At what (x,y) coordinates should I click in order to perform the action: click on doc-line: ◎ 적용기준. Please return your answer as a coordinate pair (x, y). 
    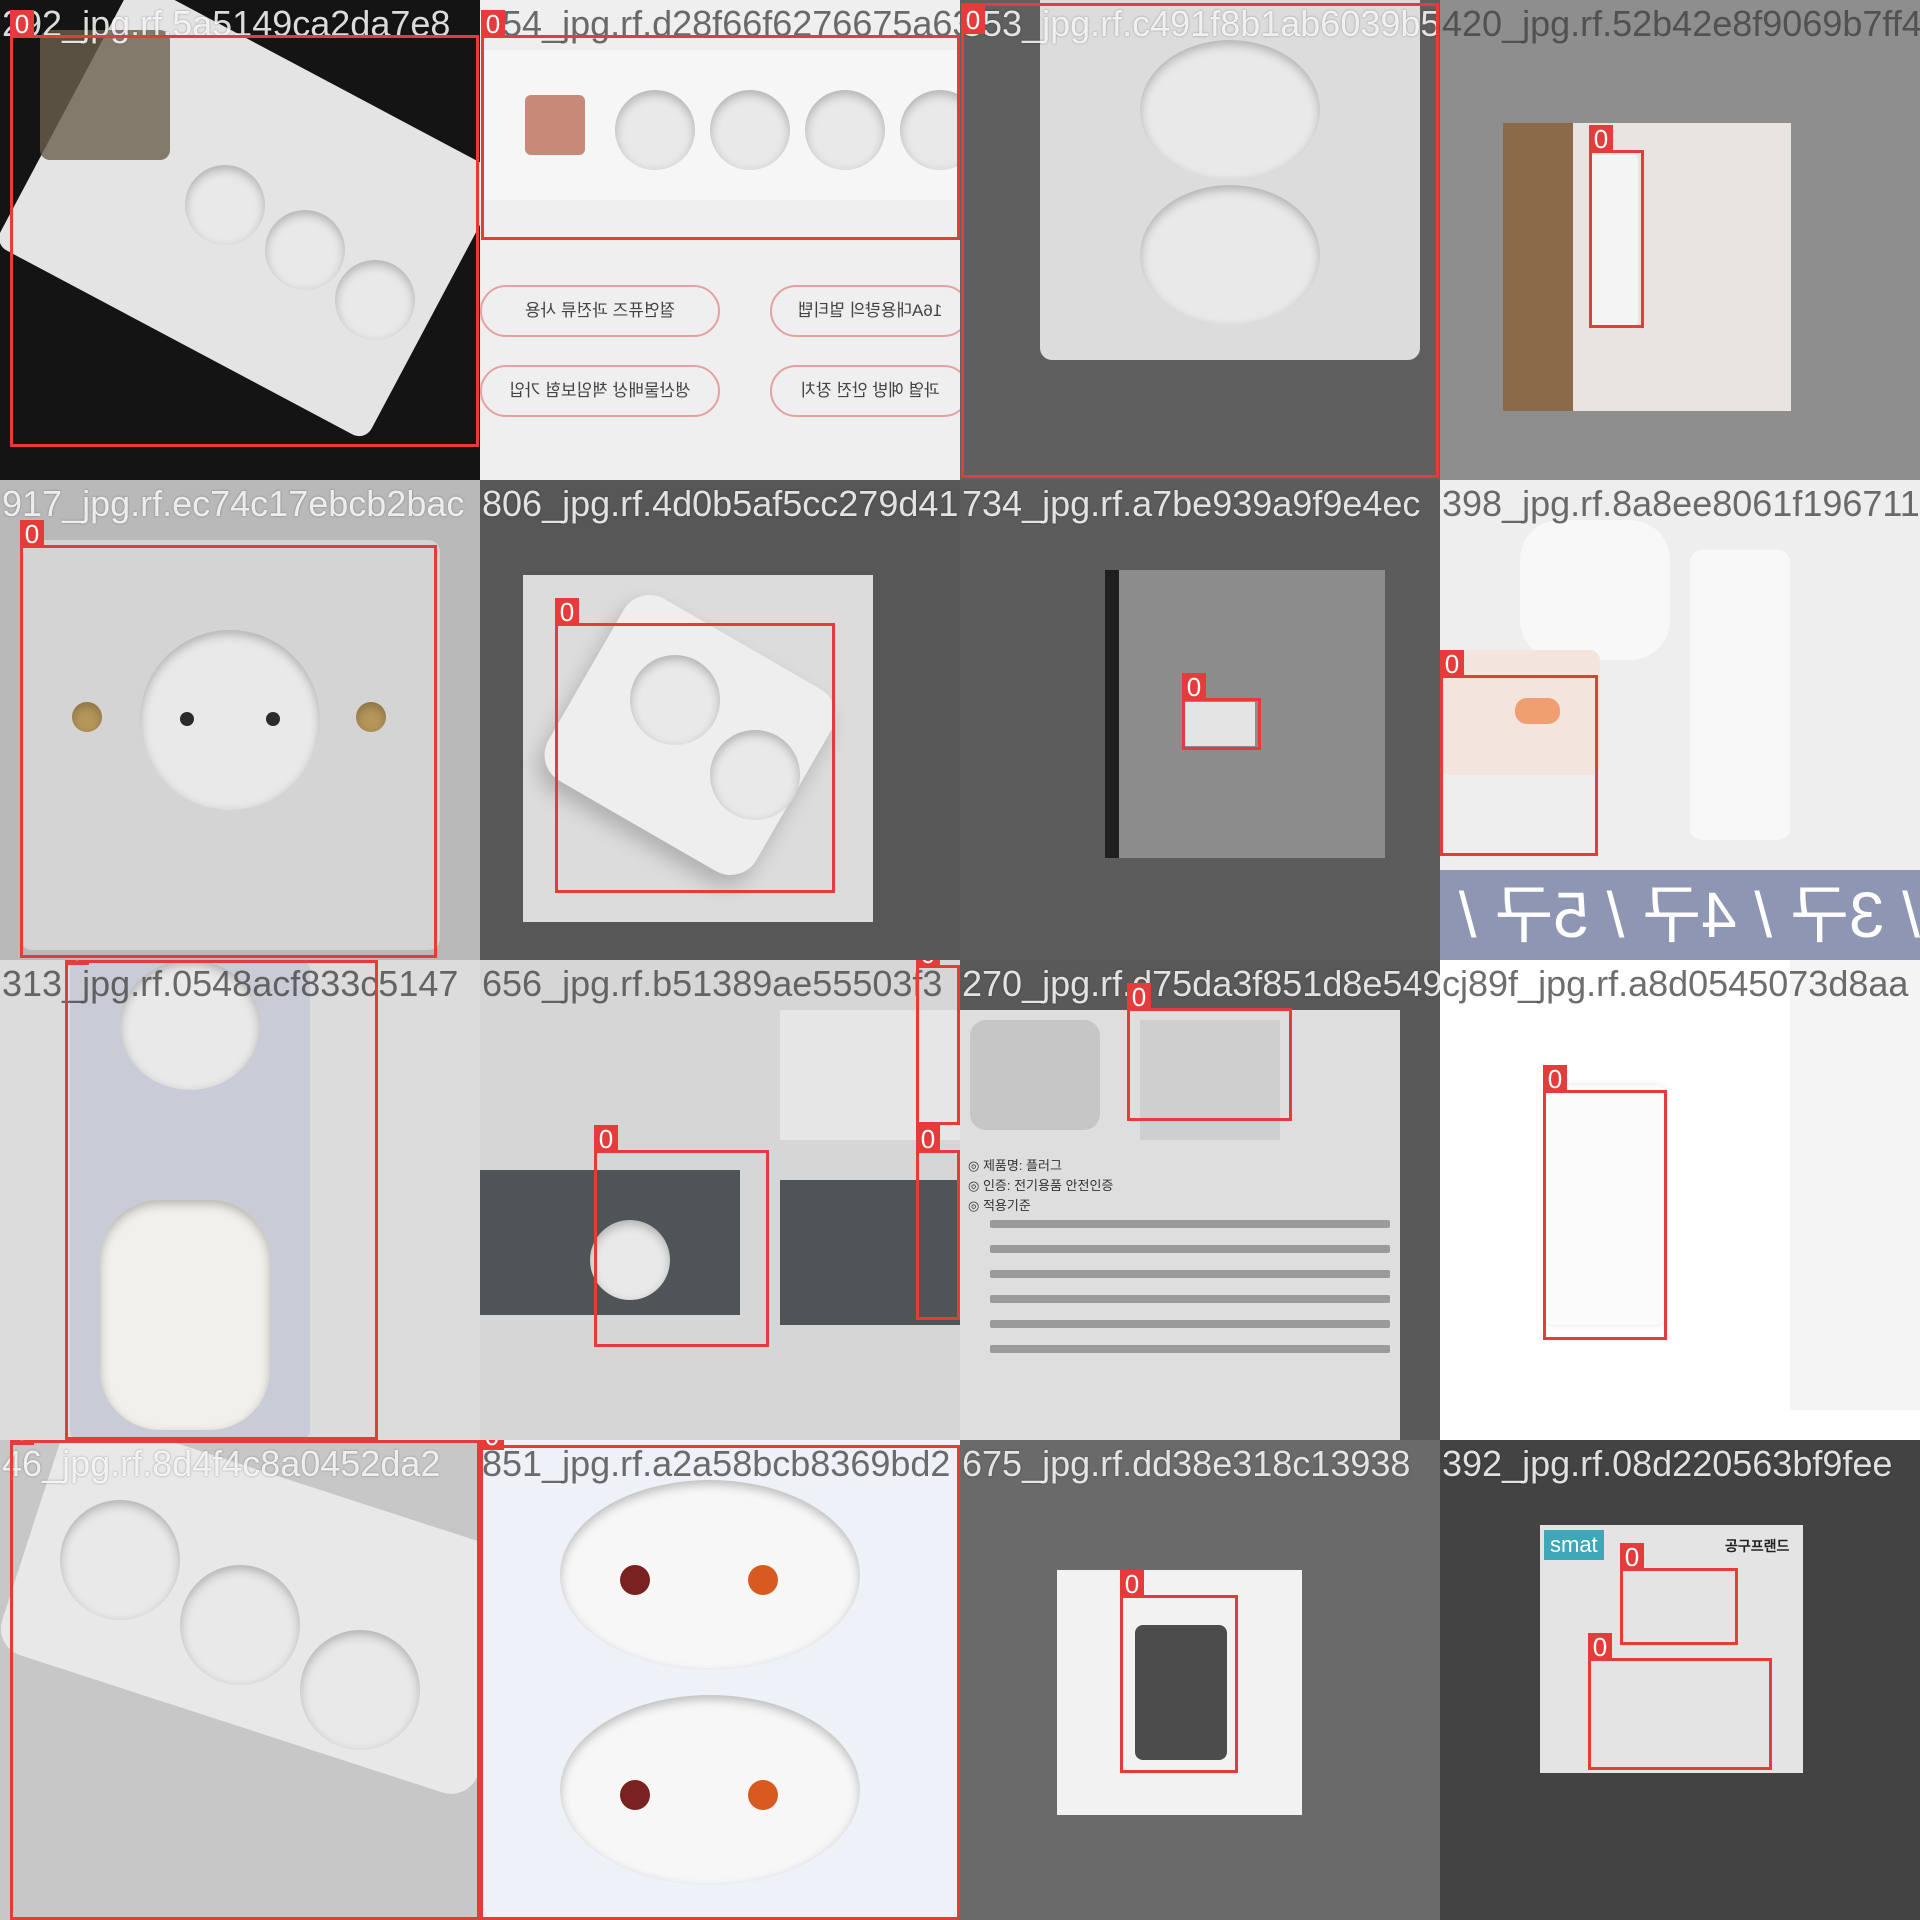
    Looking at the image, I should click on (999, 1205).